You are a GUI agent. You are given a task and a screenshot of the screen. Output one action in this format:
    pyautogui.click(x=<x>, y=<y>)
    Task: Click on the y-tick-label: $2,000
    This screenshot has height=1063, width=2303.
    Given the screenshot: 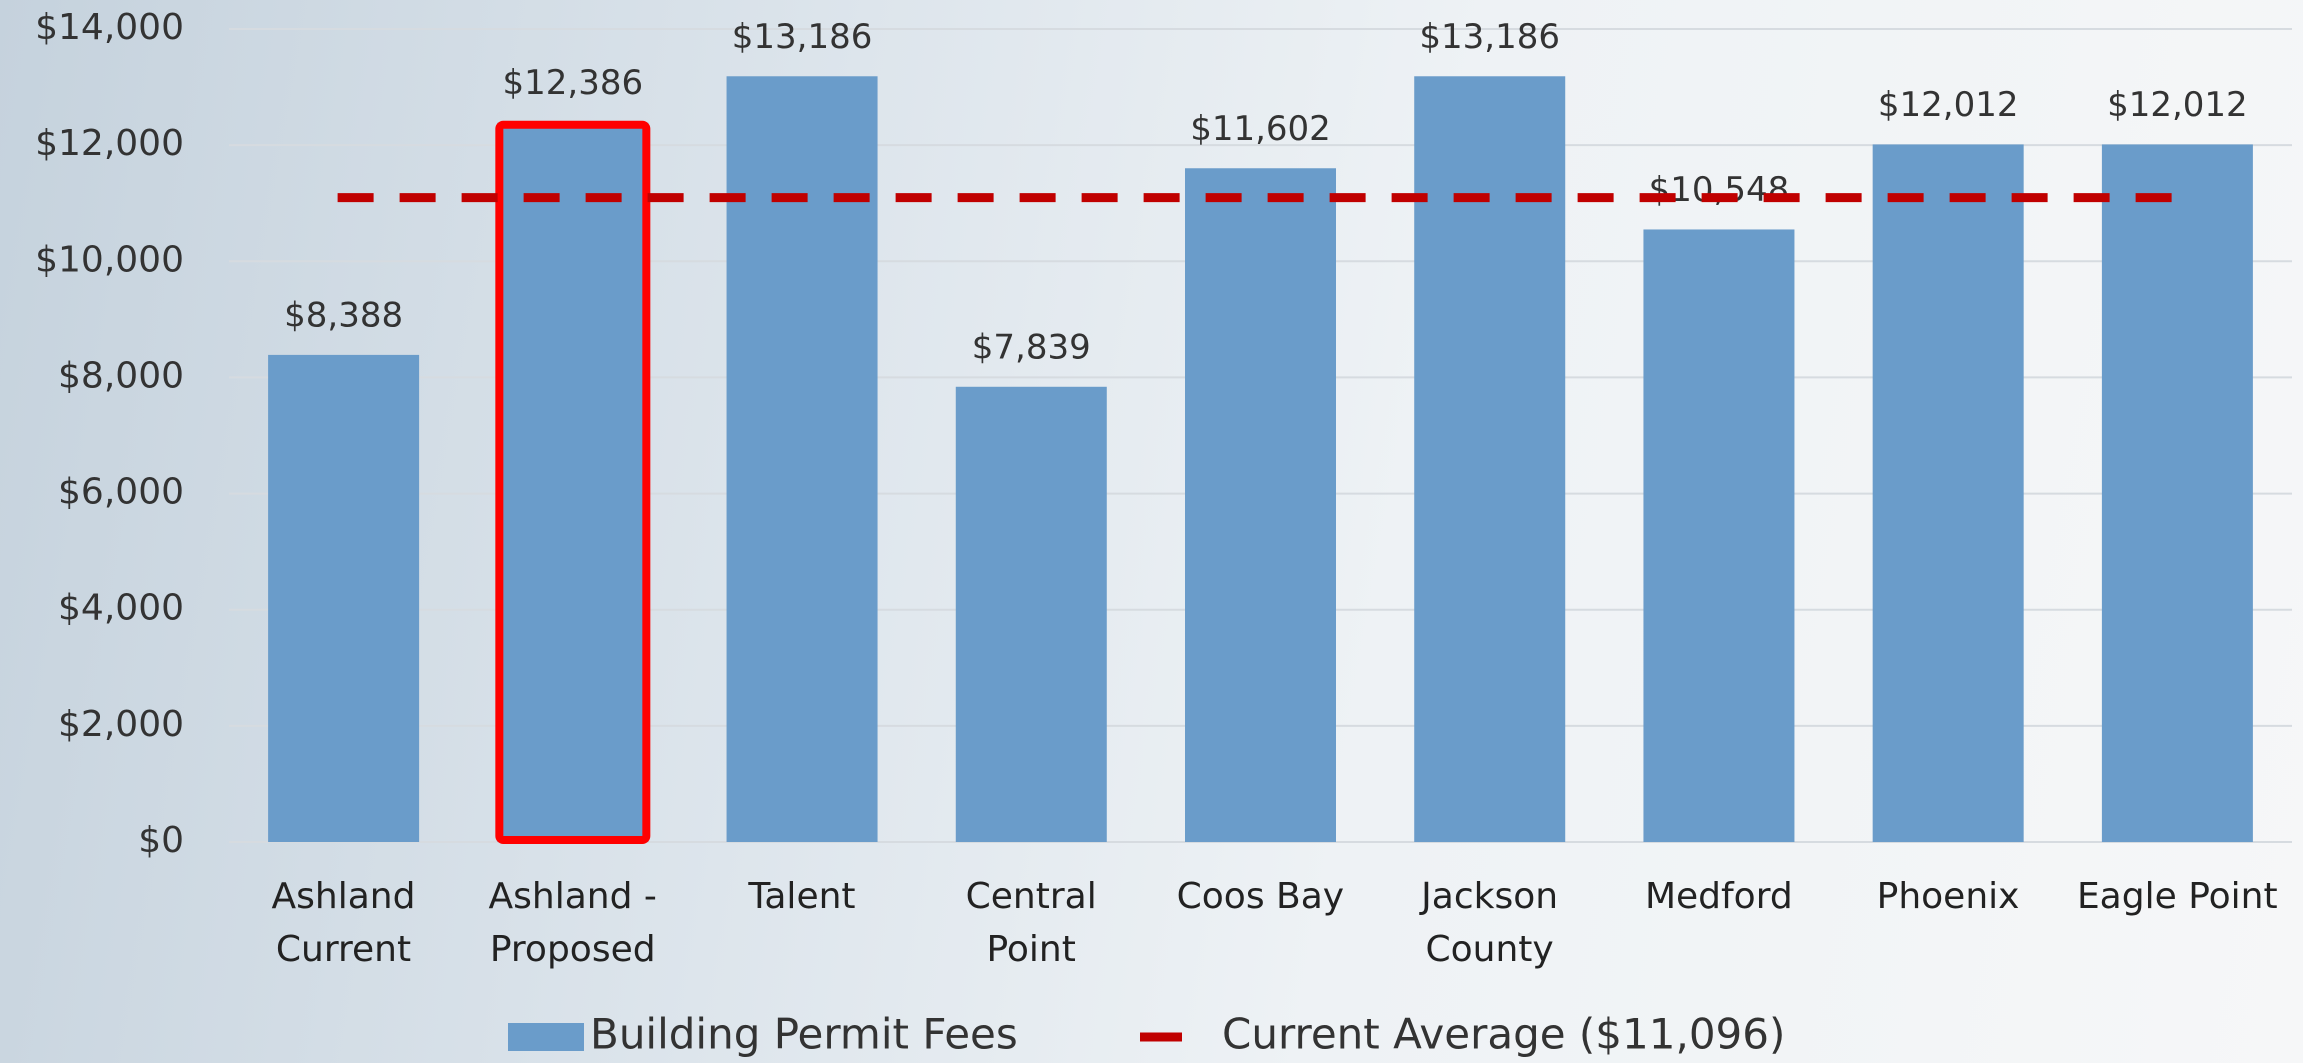 What is the action you would take?
    pyautogui.click(x=121, y=724)
    